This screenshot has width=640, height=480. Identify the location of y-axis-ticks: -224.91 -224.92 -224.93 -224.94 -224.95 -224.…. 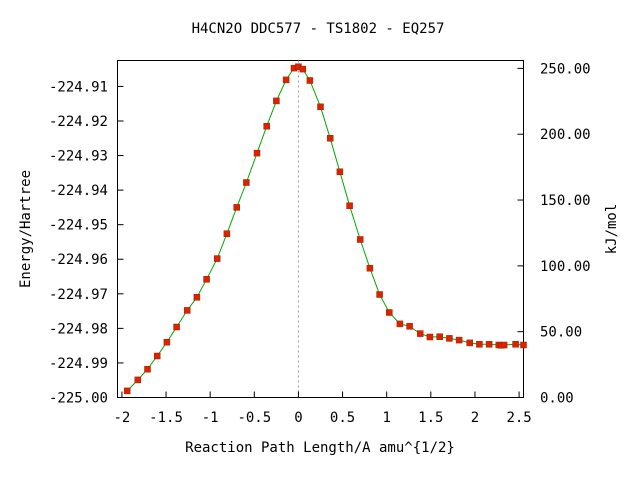
(86, 243).